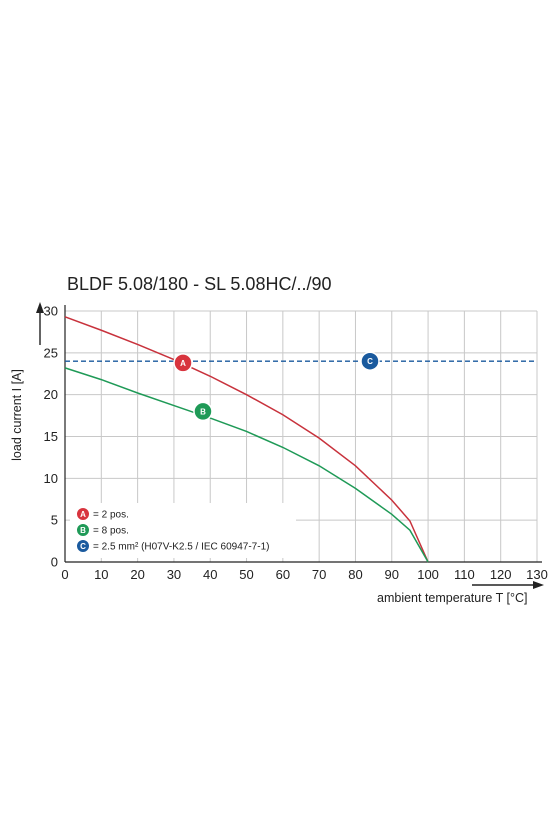 This screenshot has width=560, height=840. What do you see at coordinates (319, 574) in the screenshot?
I see `x-tick-label: 70` at bounding box center [319, 574].